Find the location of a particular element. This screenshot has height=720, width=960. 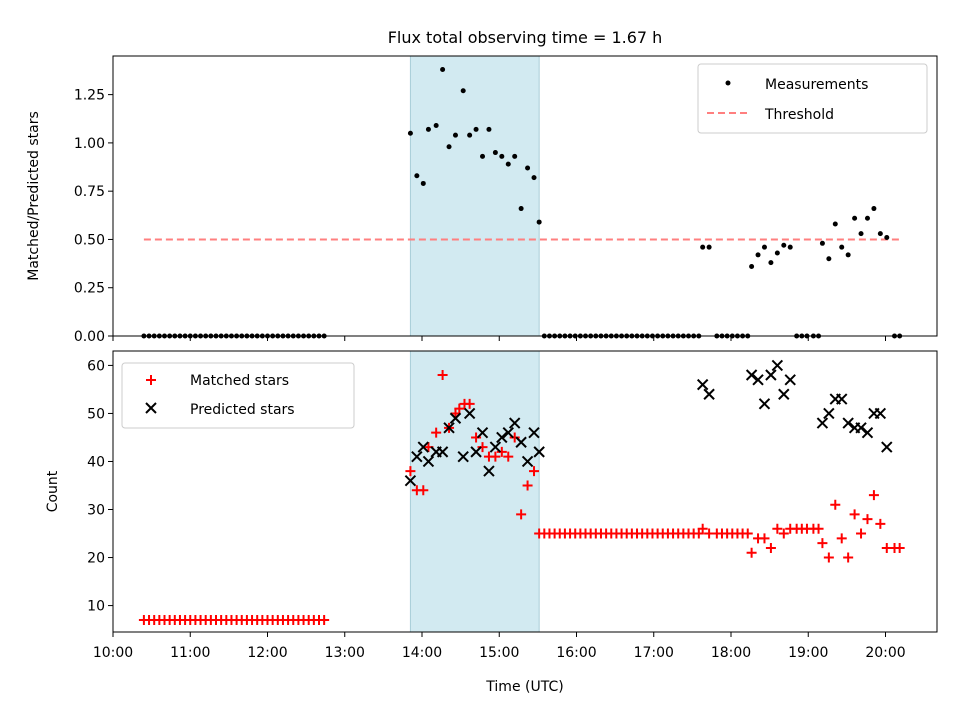

y-tick-label: 60 is located at coordinates (96, 366).